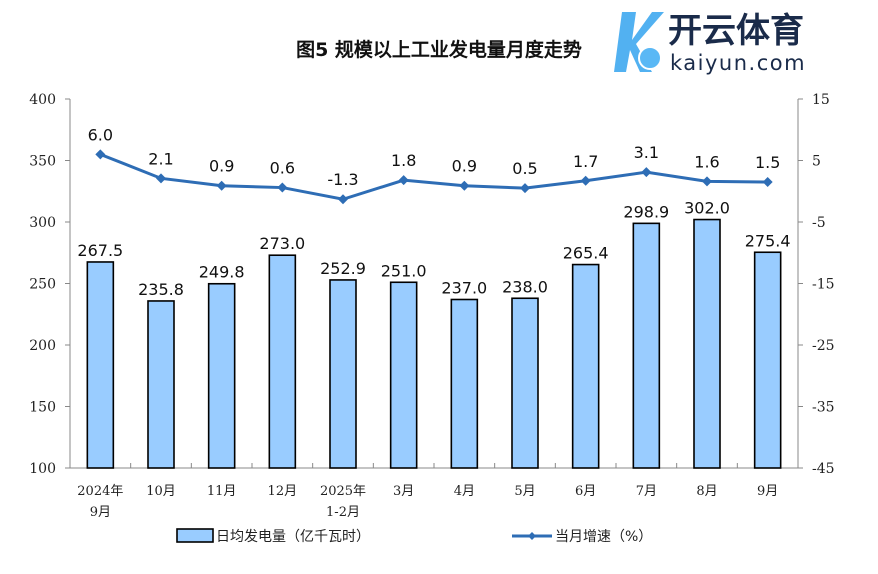 The height and width of the screenshot is (574, 878). Describe the element at coordinates (222, 272) in the screenshot. I see `bar-value-label: 249.8` at that location.